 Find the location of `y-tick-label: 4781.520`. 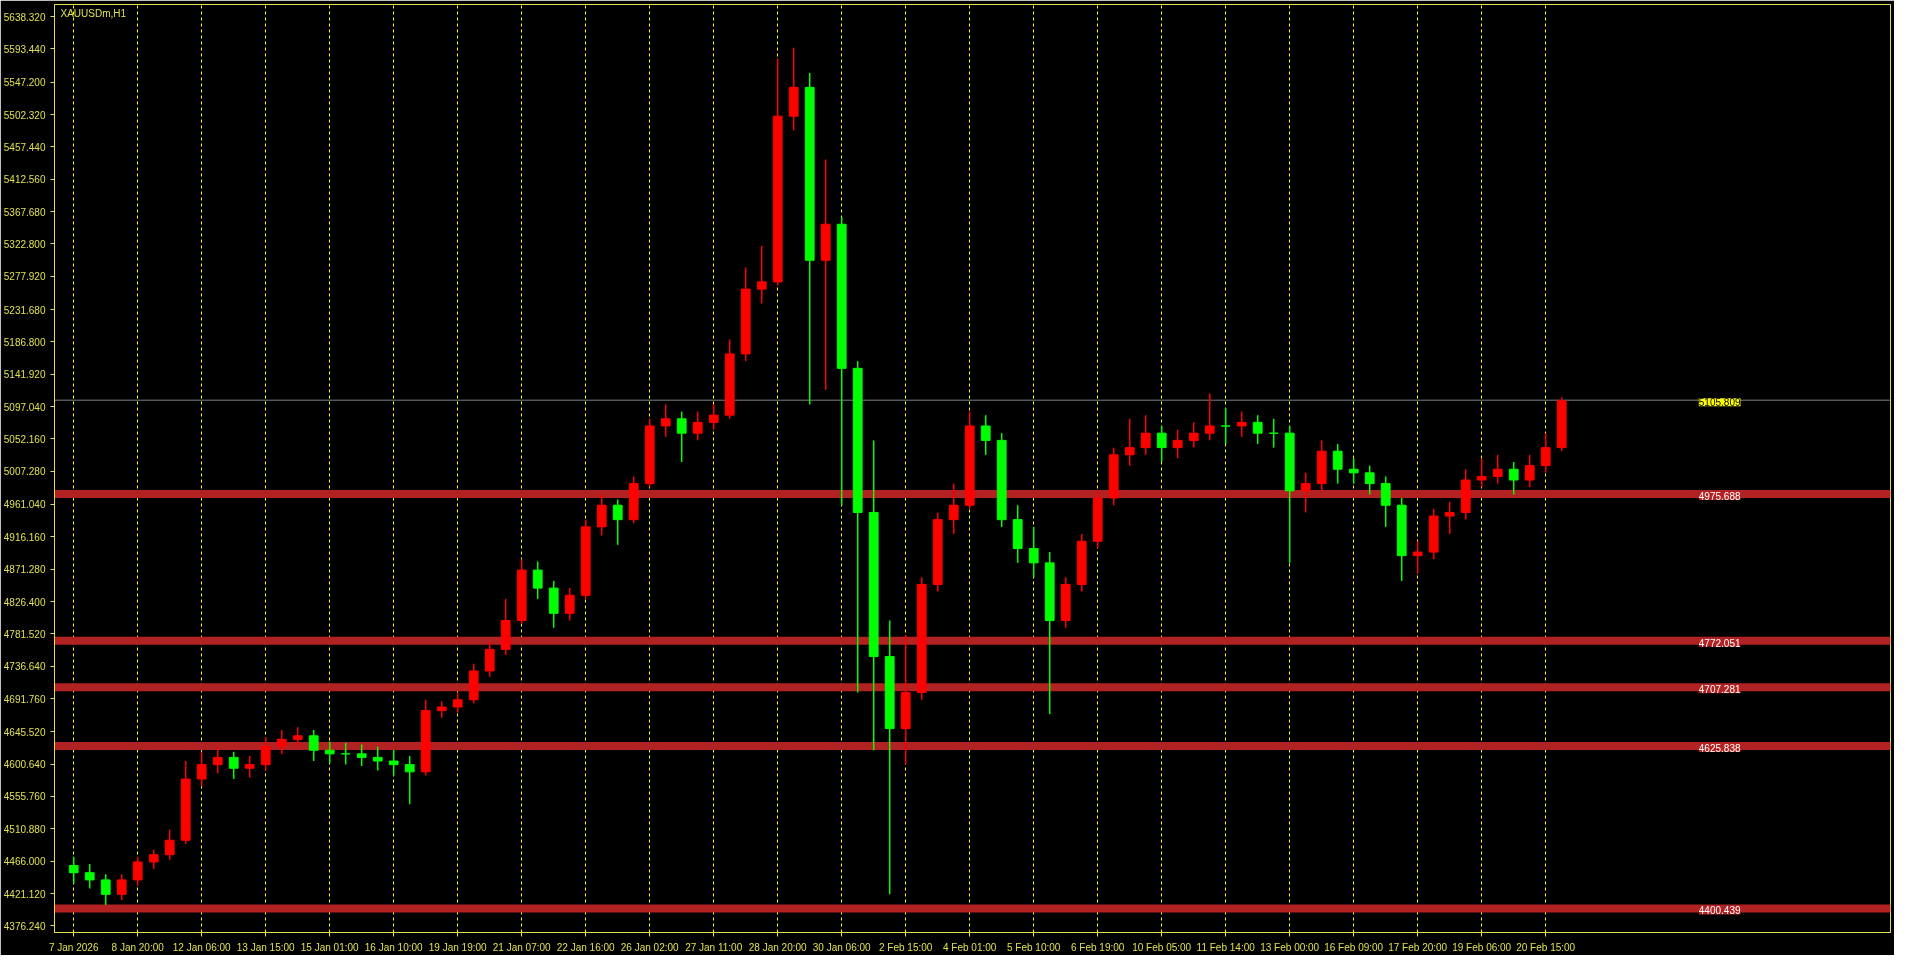

y-tick-label: 4781.520 is located at coordinates (24, 634).